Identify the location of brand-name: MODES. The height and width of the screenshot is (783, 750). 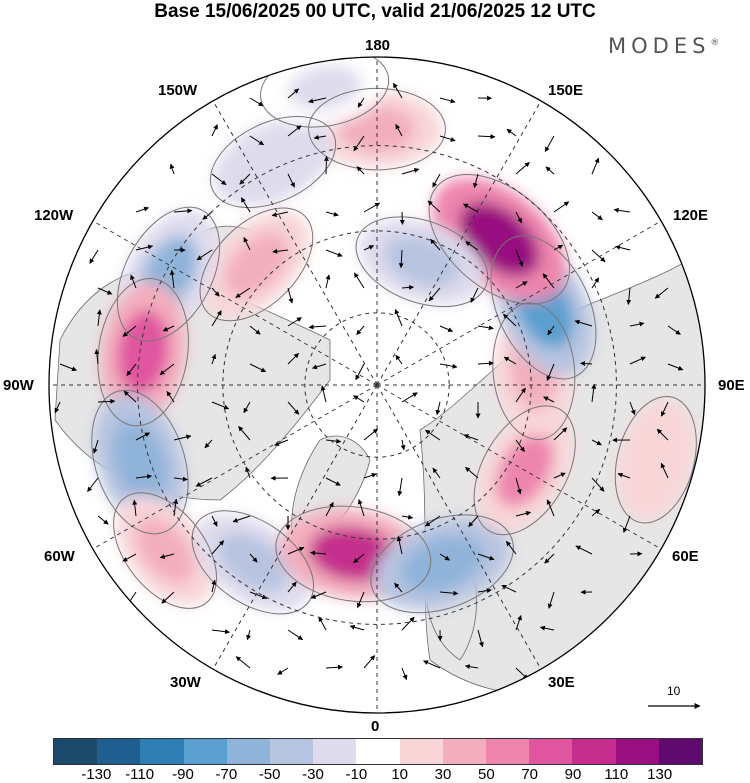
(659, 46).